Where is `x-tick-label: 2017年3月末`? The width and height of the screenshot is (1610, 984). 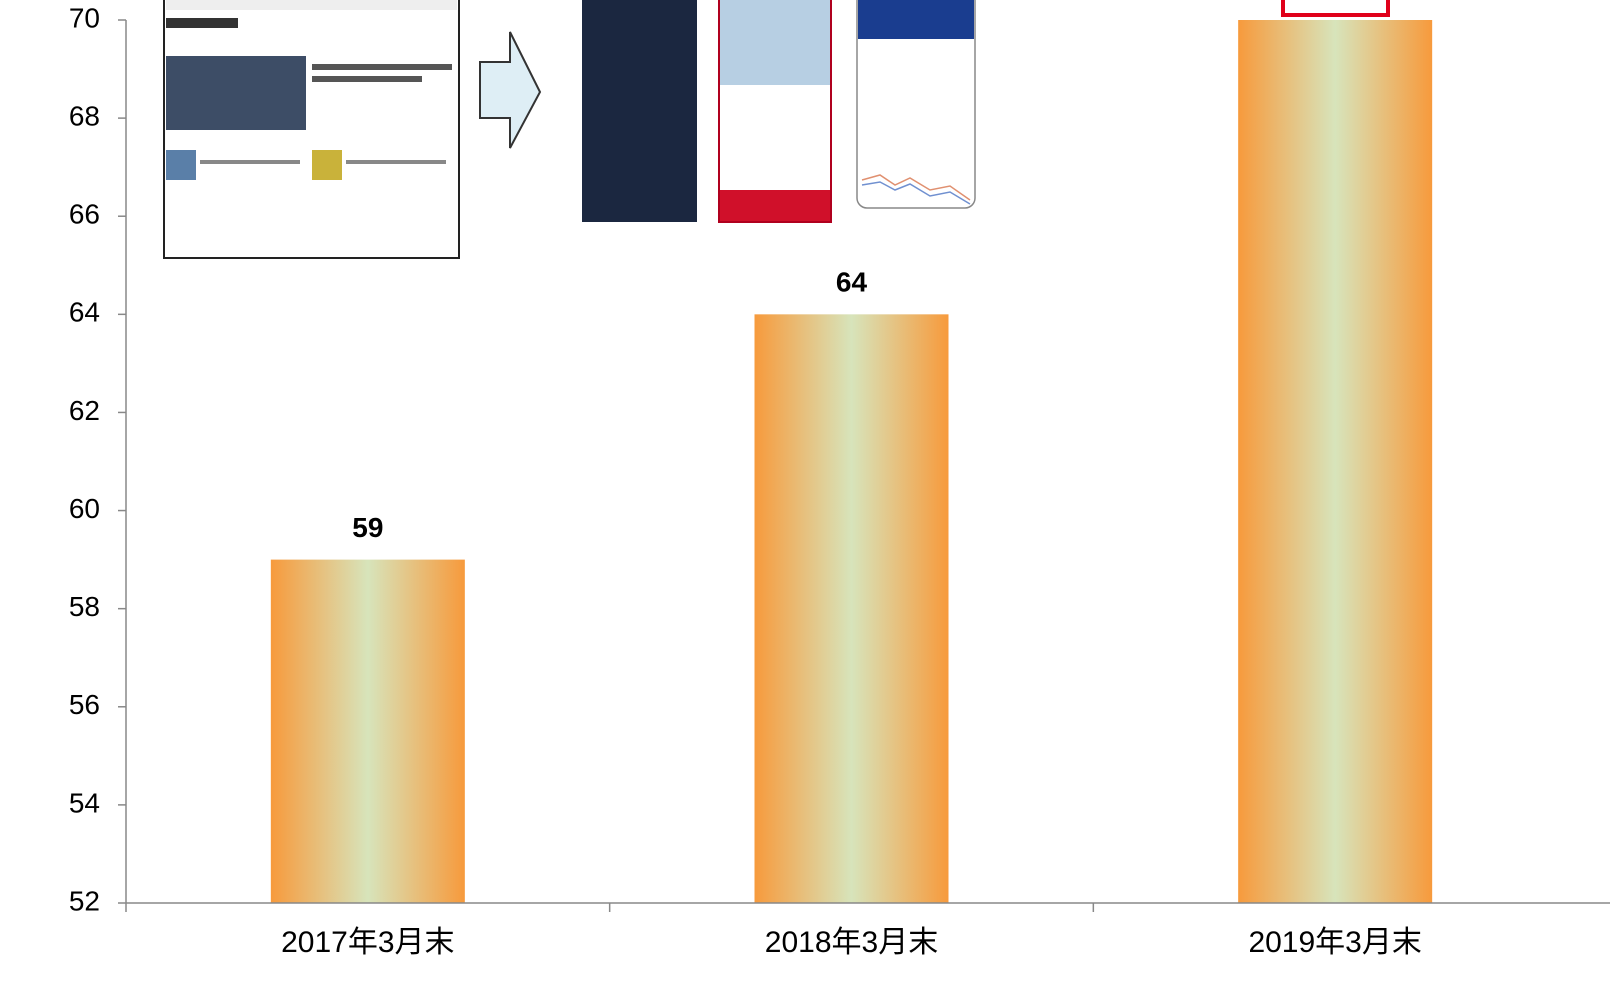 x-tick-label: 2017年3月末 is located at coordinates (367, 942).